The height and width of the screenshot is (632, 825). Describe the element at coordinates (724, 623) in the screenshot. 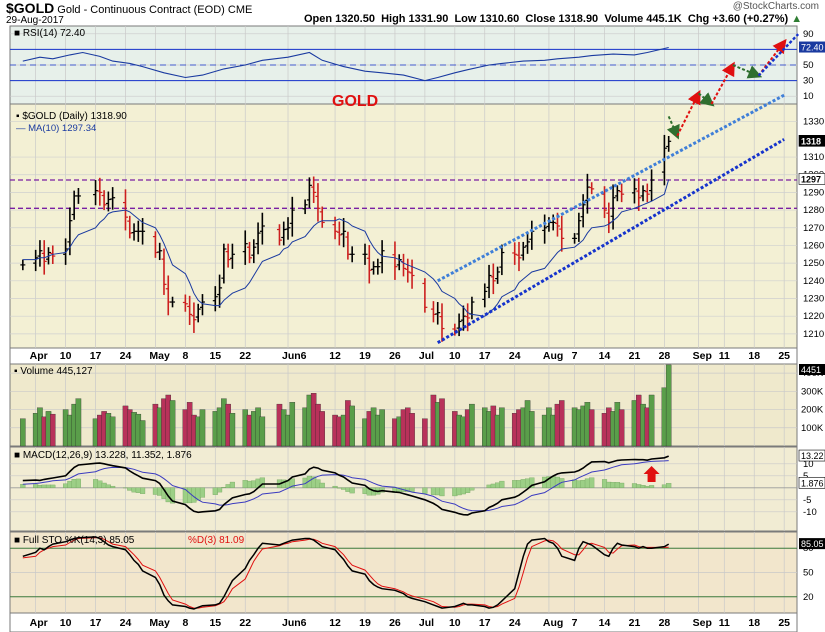

I see `x-tick-label-bottom: 11` at that location.